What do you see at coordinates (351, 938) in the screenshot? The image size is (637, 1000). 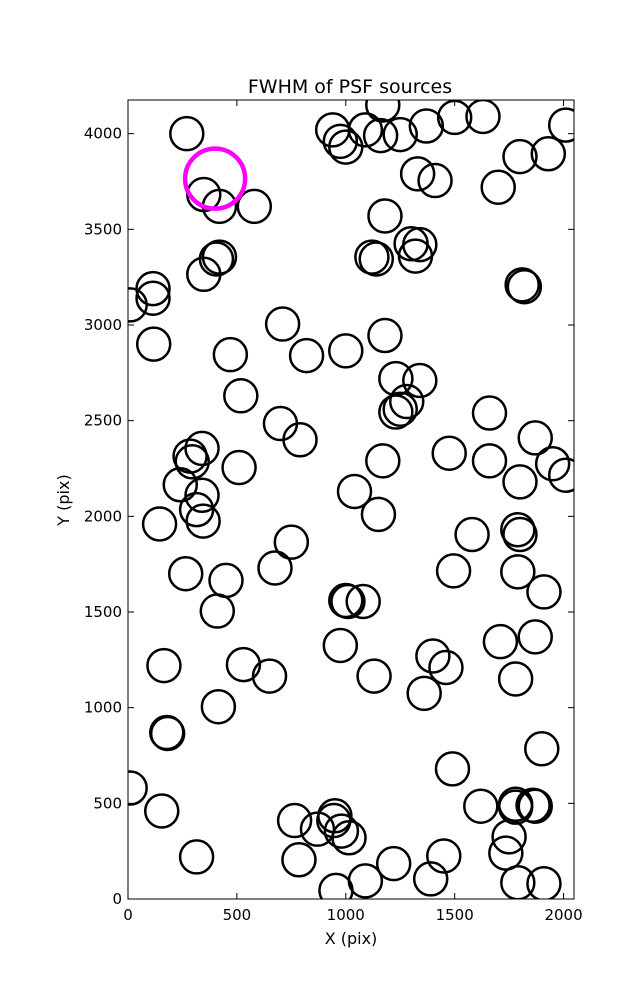 I see `x-axis-label: X (pix)` at bounding box center [351, 938].